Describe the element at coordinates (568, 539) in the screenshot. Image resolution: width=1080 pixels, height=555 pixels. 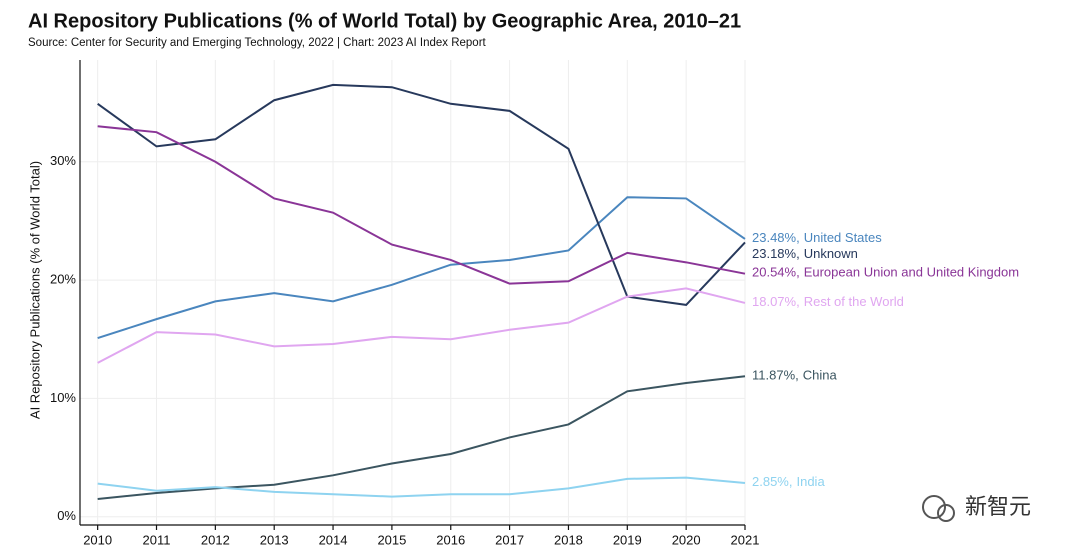
I see `x-tick-label: 2018` at that location.